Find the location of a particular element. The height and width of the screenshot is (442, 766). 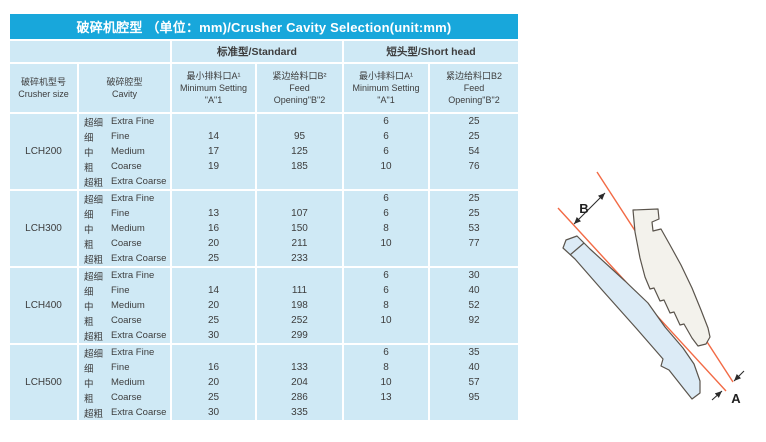

value-cell: 40 is located at coordinates (474, 290).